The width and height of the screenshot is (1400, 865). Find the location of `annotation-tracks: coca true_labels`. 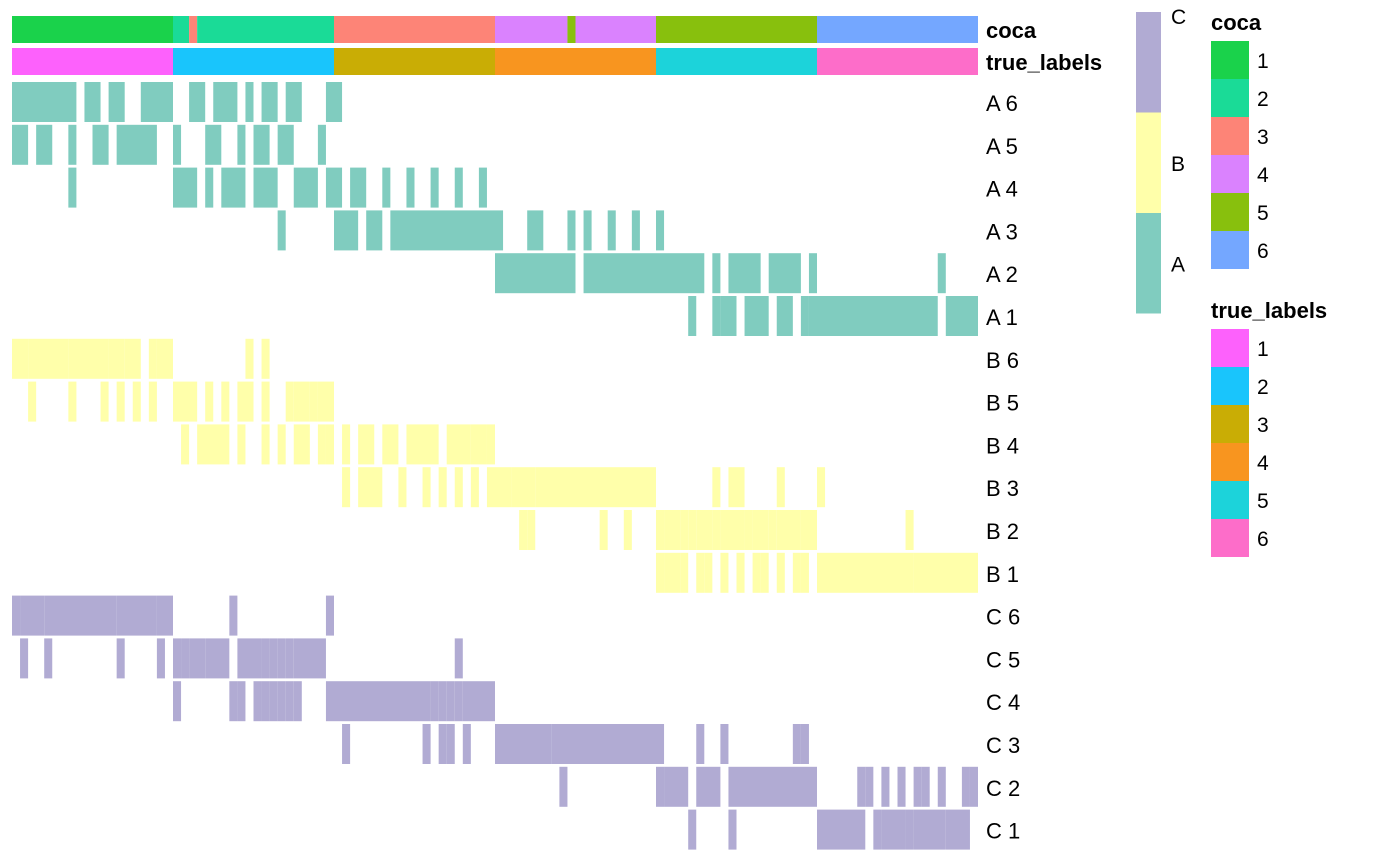

annotation-tracks: coca true_labels is located at coordinates (557, 45).